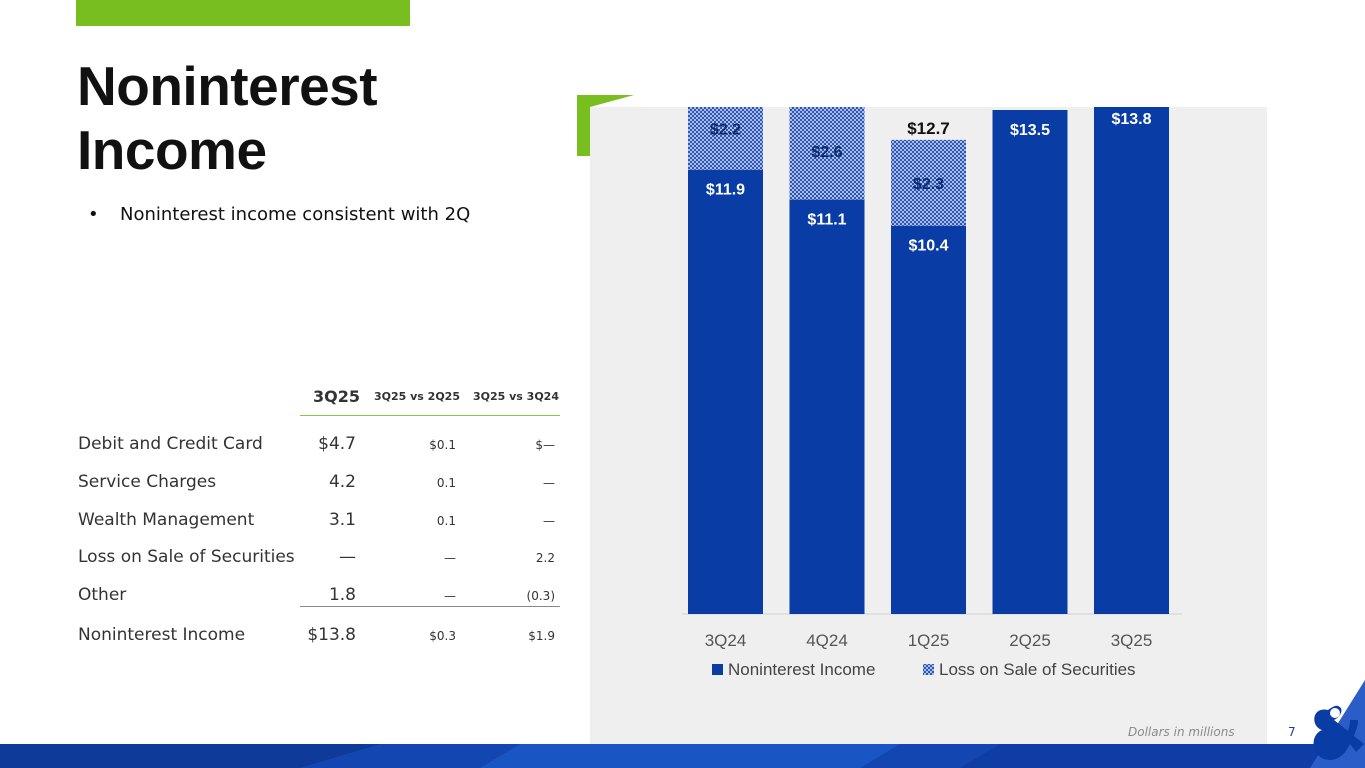  I want to click on x-tick-label: 1Q25, so click(929, 640).